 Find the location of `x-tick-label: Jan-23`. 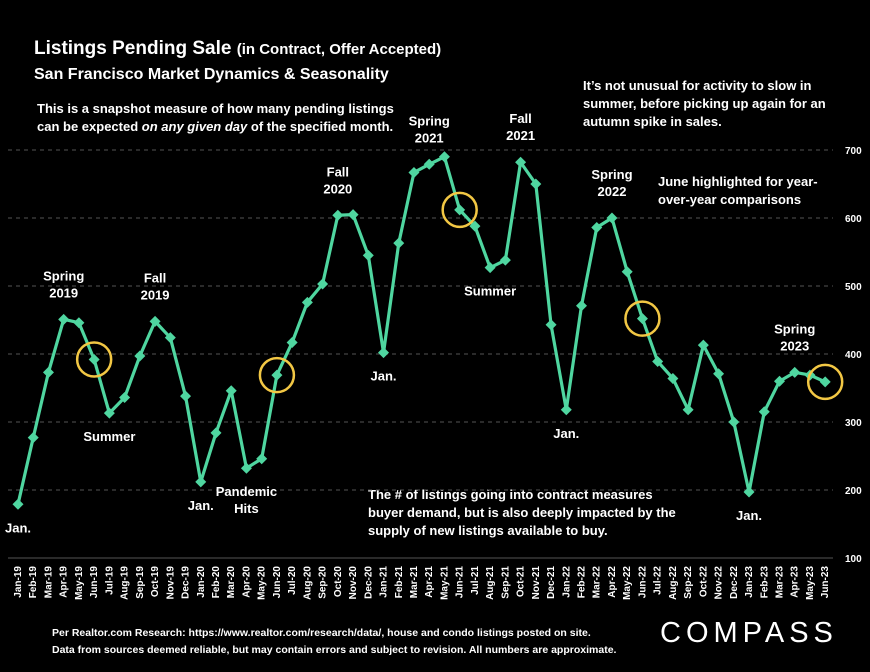

x-tick-label: Jan-23 is located at coordinates (749, 582).